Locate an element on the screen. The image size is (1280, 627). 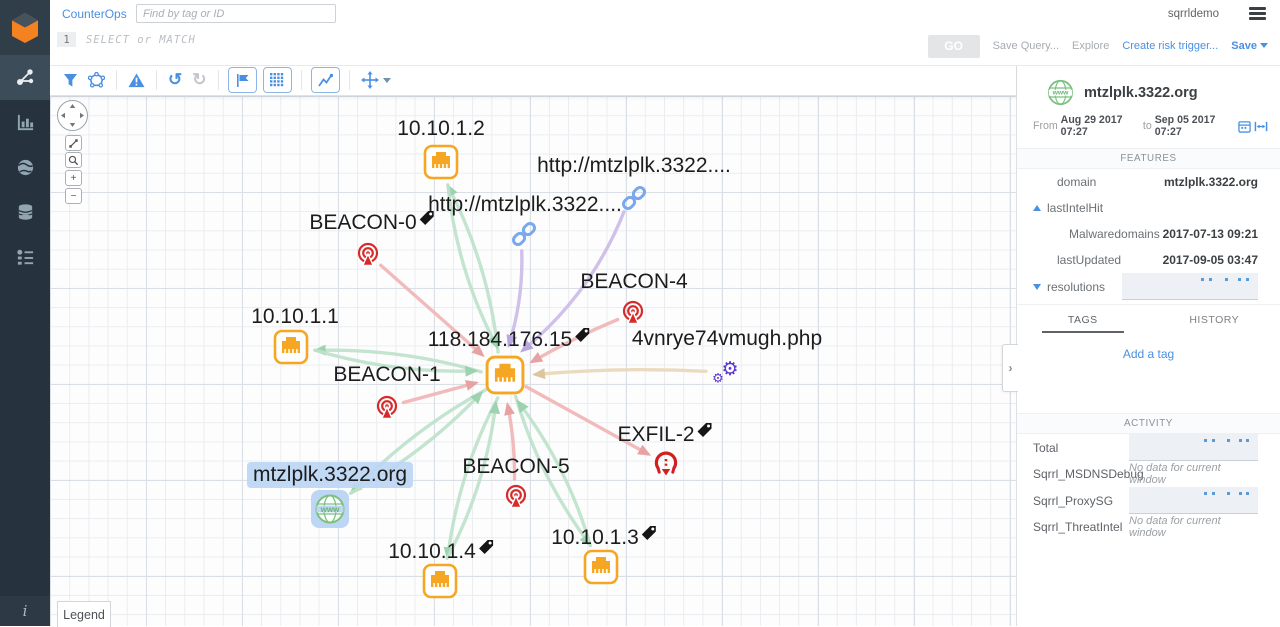
activity-row-total: Total is located at coordinates (1148, 447).